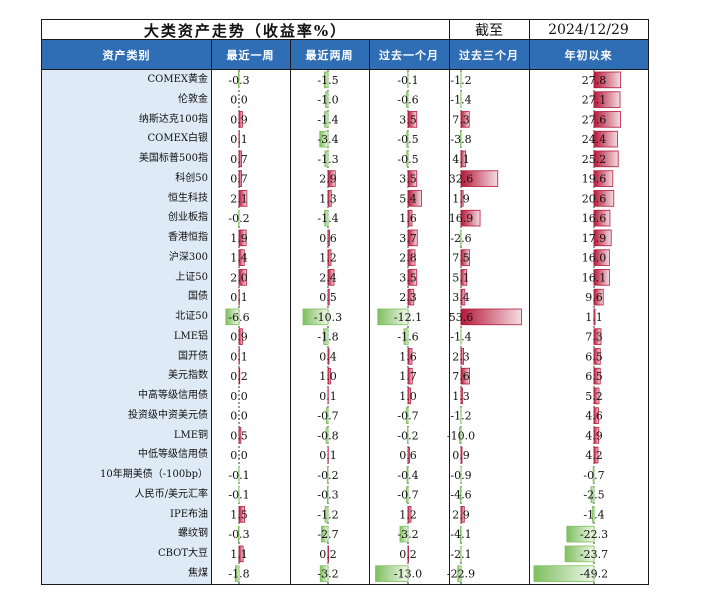 This screenshot has height=603, width=703. What do you see at coordinates (594, 534) in the screenshot?
I see `data-label: -22.3` at bounding box center [594, 534].